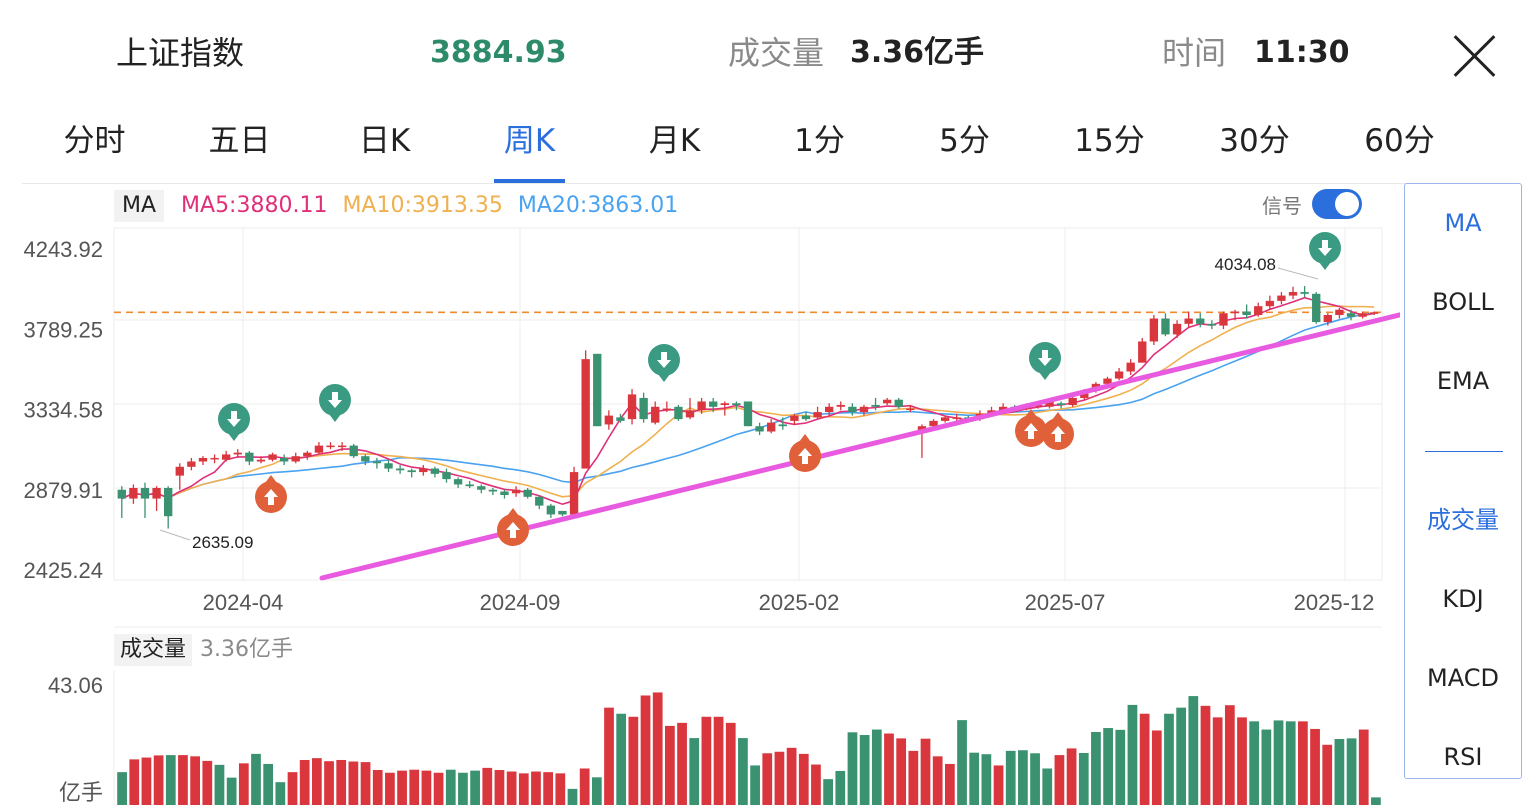 This screenshot has width=1522, height=810. Describe the element at coordinates (1463, 678) in the screenshot. I see `indicator-macd: MACD` at that location.